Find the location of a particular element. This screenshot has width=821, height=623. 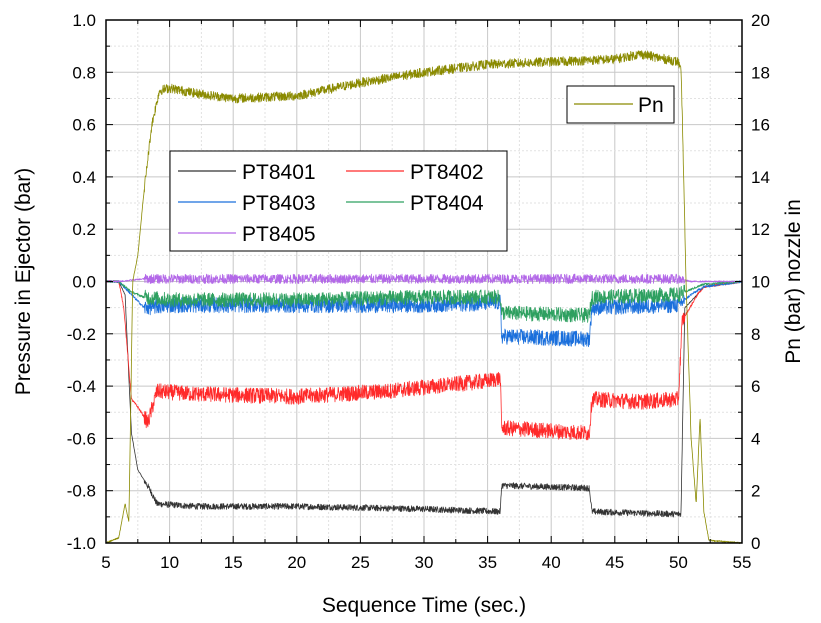

x-tick-label: 25 is located at coordinates (360, 562).